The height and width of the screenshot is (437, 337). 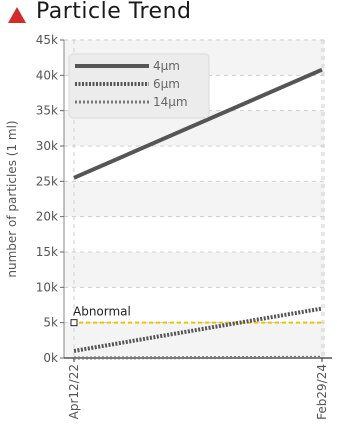 What do you see at coordinates (50, 323) in the screenshot?
I see `y-tick-label: 5k` at bounding box center [50, 323].